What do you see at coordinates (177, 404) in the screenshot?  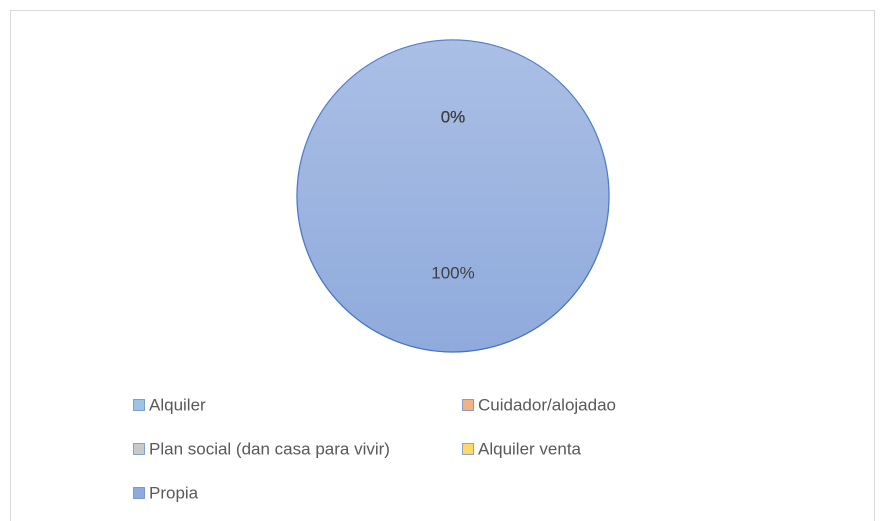 I see `legend-label: Alquiler` at bounding box center [177, 404].